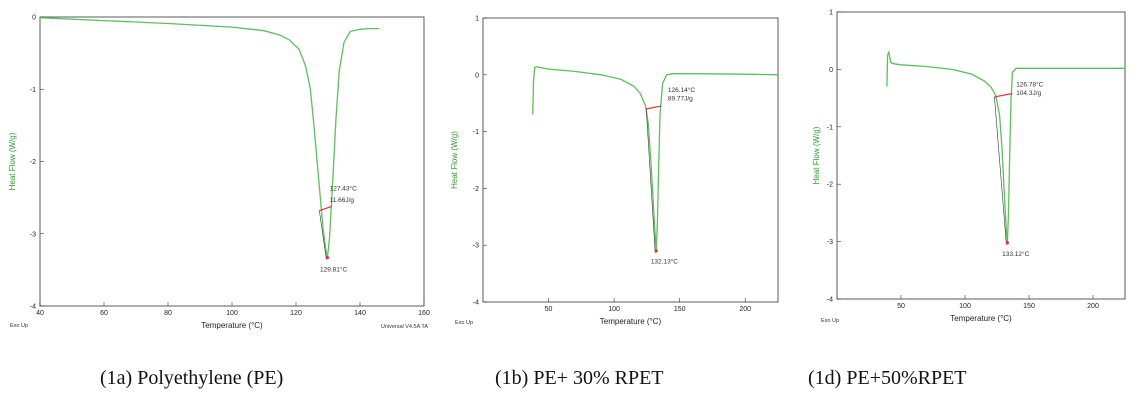 The height and width of the screenshot is (394, 1144). What do you see at coordinates (579, 378) in the screenshot?
I see `caption-1b: (1b) PE+ 30% RPET` at bounding box center [579, 378].